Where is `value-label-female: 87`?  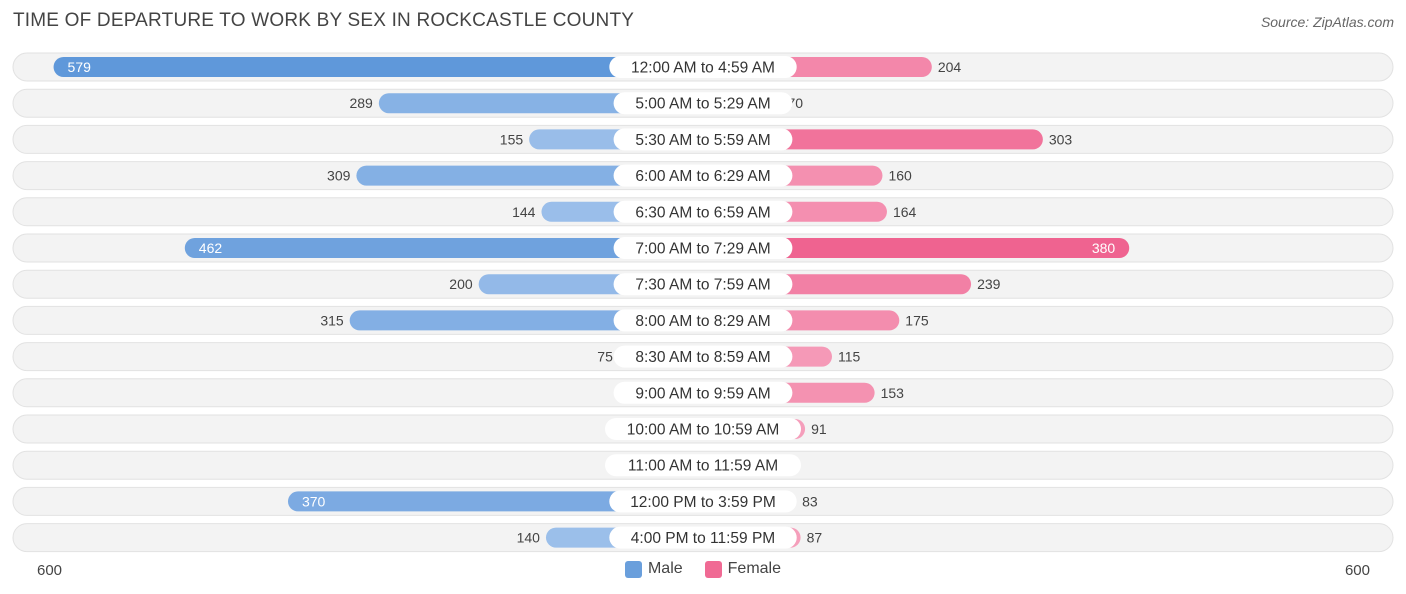
value-label-female: 87 is located at coordinates (815, 538).